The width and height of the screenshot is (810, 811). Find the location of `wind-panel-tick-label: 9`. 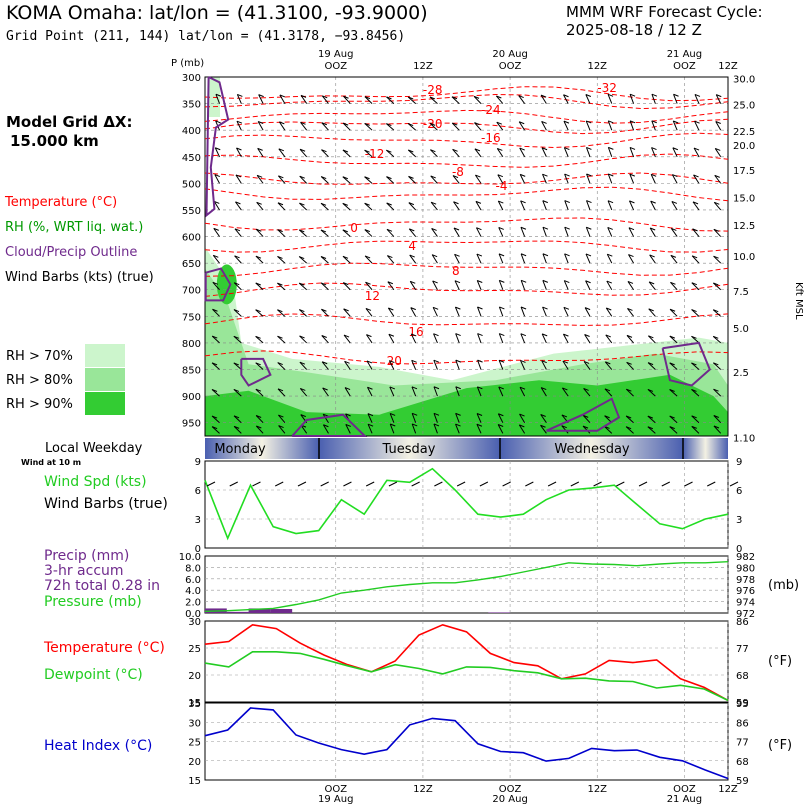

wind-panel-tick-label: 9 is located at coordinates (198, 462).